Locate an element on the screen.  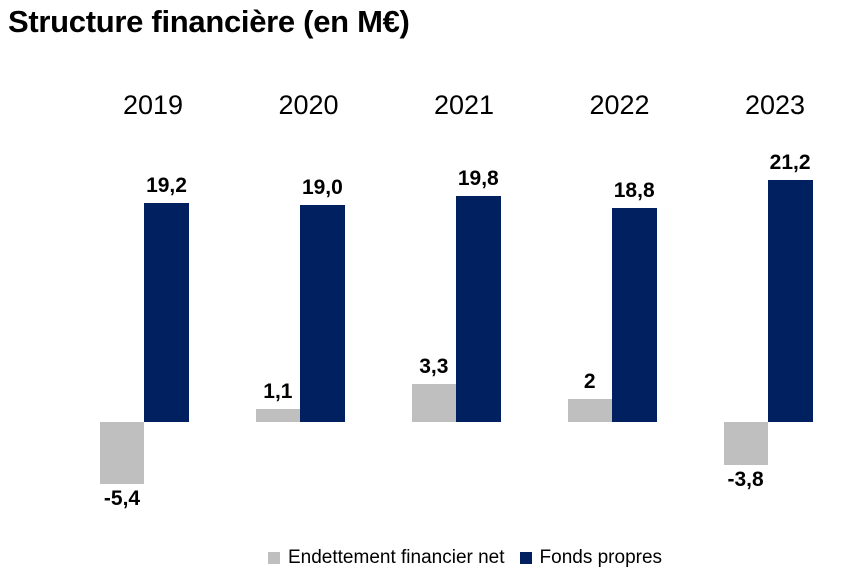
x-axis-label-2022: 2022 is located at coordinates (619, 105).